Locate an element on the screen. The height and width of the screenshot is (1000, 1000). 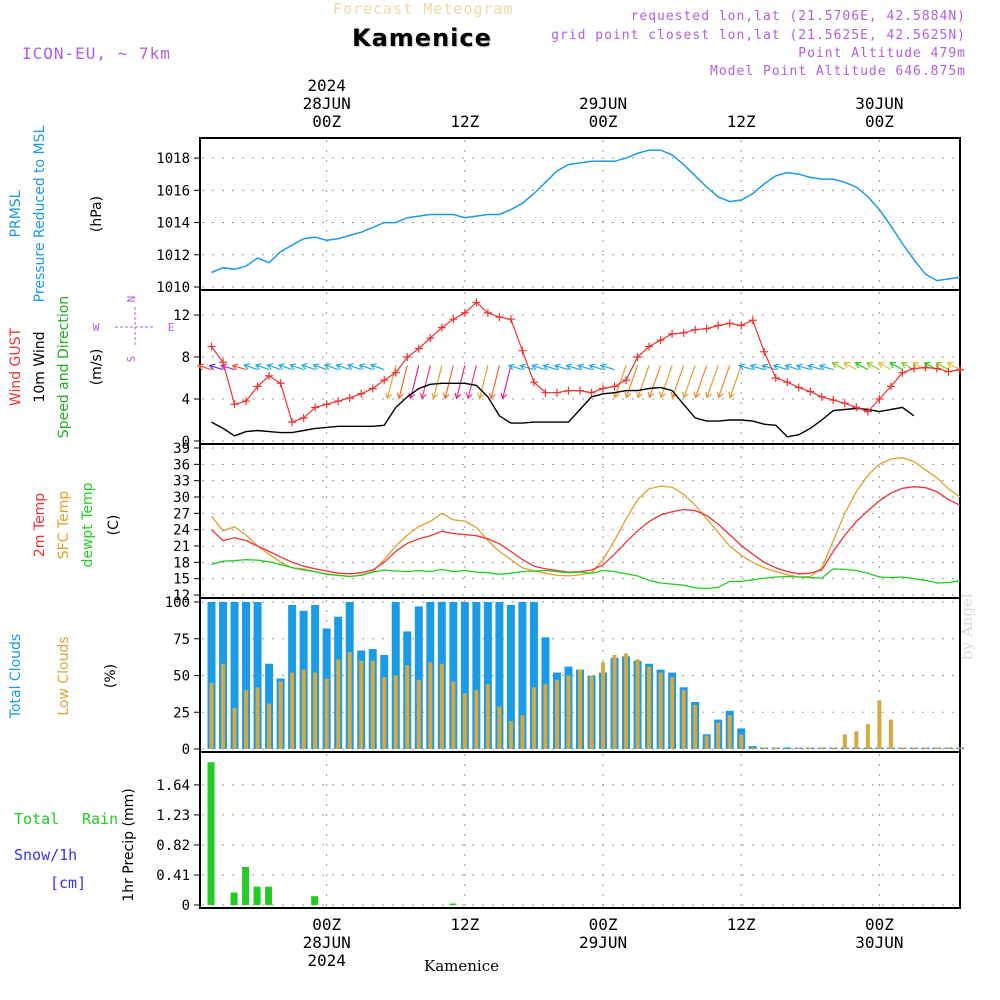
panel-frame-precip is located at coordinates (580, 830).